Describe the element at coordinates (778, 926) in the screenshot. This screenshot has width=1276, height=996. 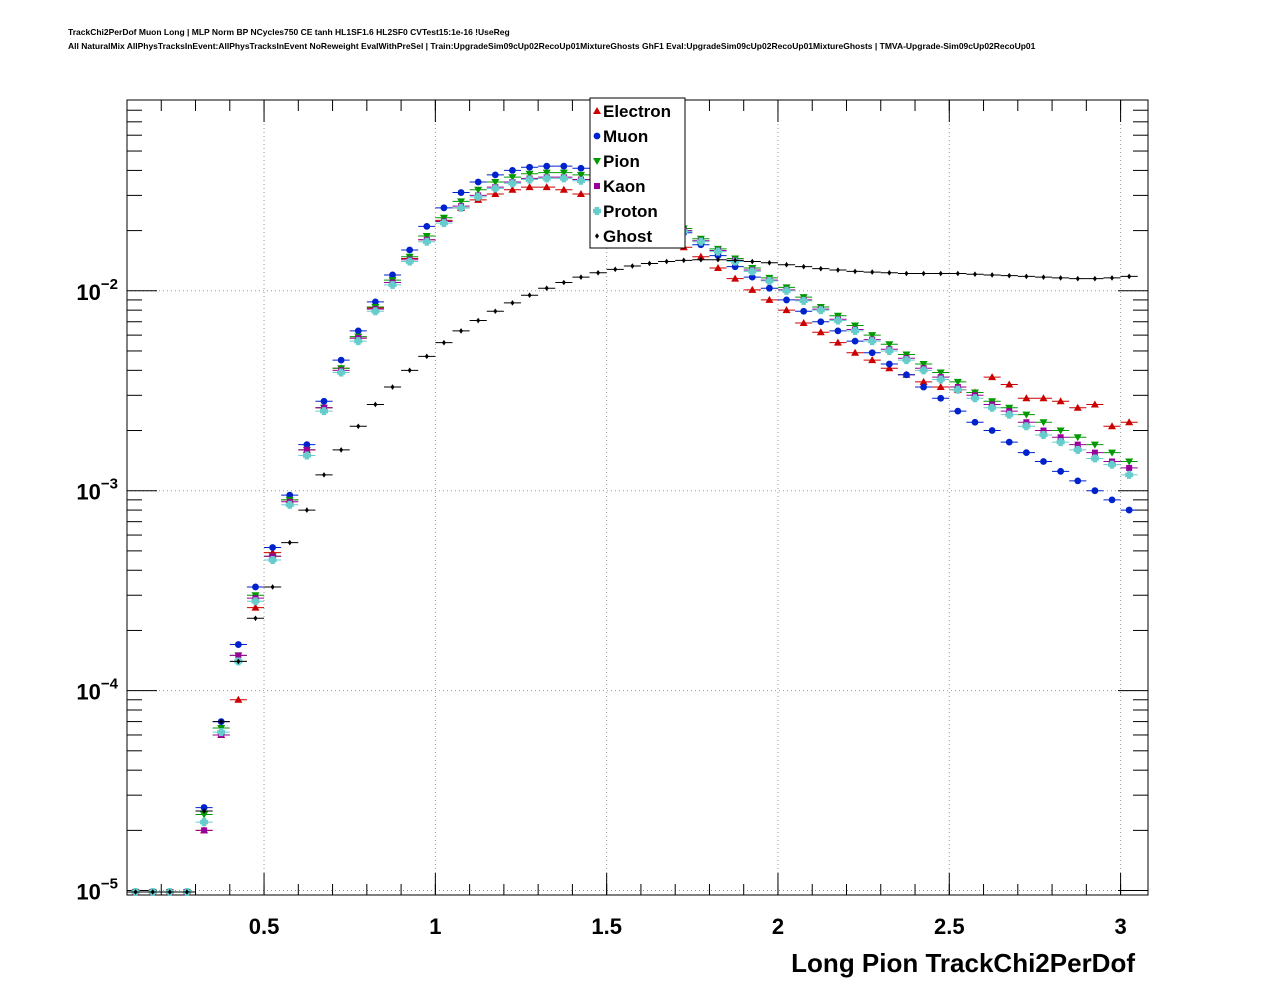
I see `x-tick-label: 2` at that location.